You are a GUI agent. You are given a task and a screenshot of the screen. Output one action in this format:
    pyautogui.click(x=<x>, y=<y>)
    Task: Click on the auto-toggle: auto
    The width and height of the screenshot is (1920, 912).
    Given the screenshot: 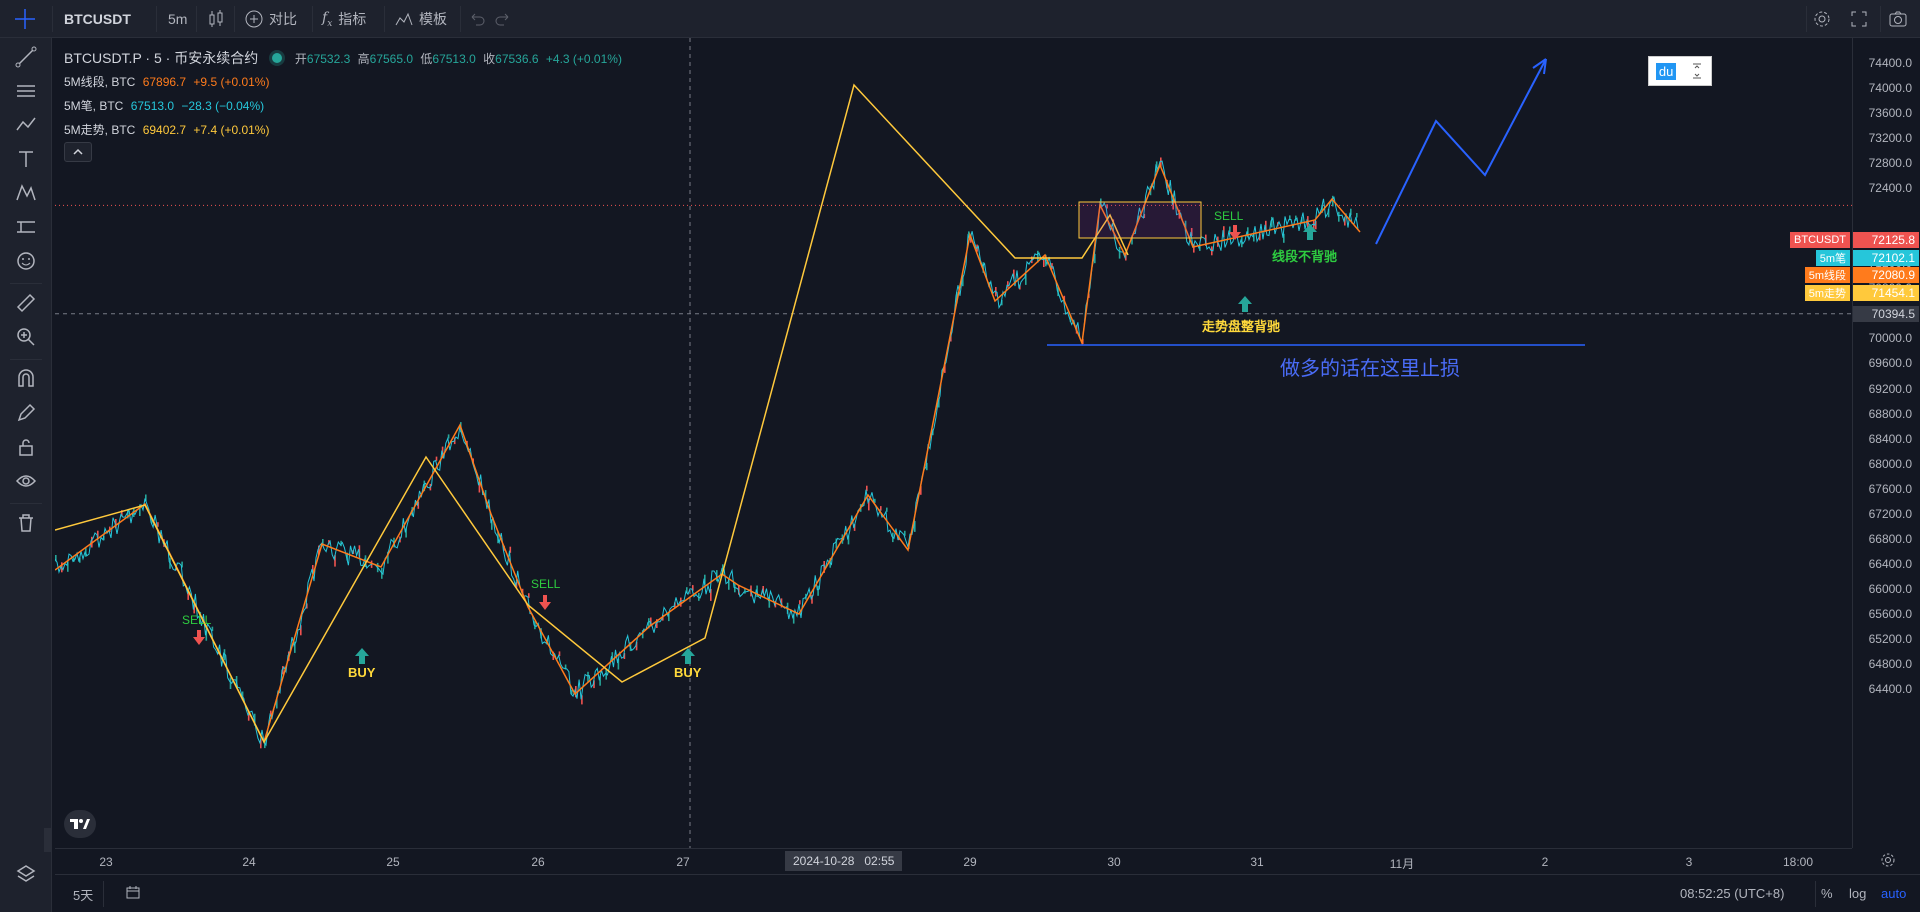 What is the action you would take?
    pyautogui.click(x=1894, y=893)
    